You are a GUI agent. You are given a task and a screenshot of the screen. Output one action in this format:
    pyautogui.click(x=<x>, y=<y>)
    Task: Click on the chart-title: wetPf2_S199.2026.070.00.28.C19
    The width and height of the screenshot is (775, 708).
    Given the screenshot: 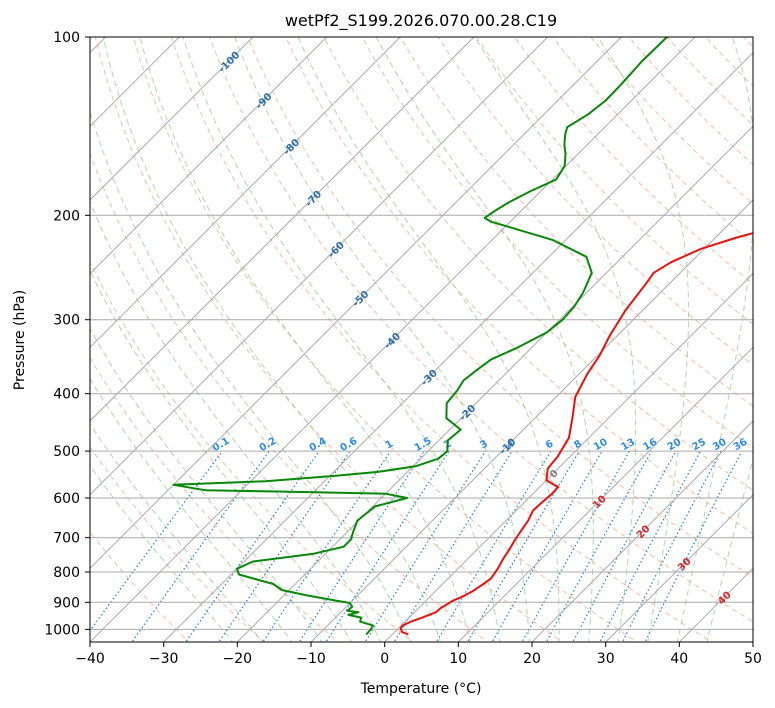 What is the action you would take?
    pyautogui.click(x=421, y=21)
    